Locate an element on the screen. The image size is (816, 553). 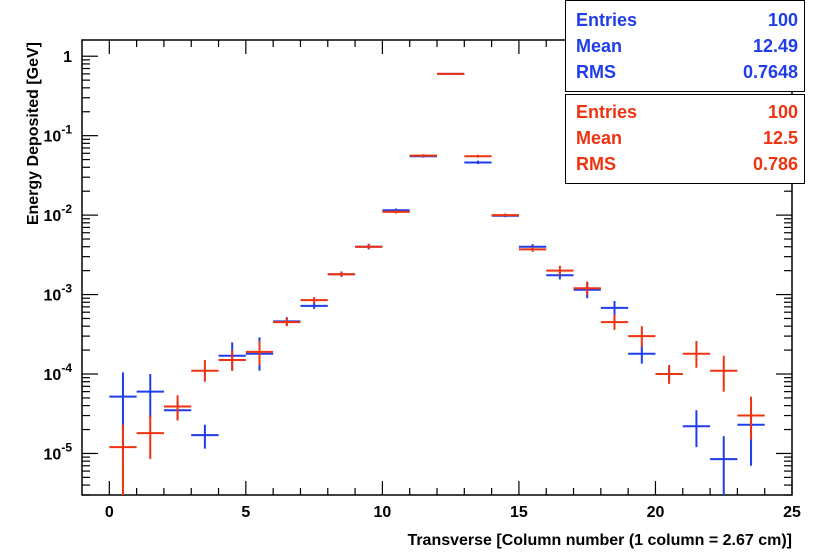
stats-value: 0.7648 is located at coordinates (770, 72).